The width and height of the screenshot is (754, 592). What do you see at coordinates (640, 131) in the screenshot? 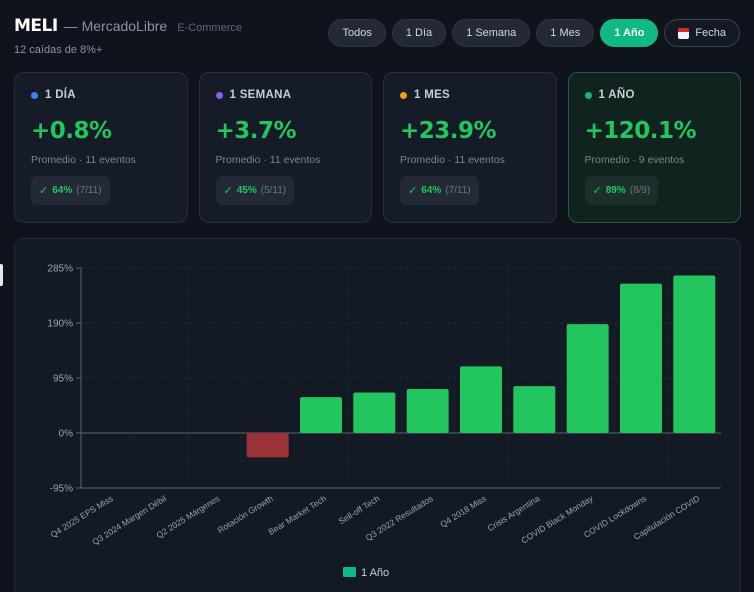
I see `card-average-value: +120.1%` at bounding box center [640, 131].